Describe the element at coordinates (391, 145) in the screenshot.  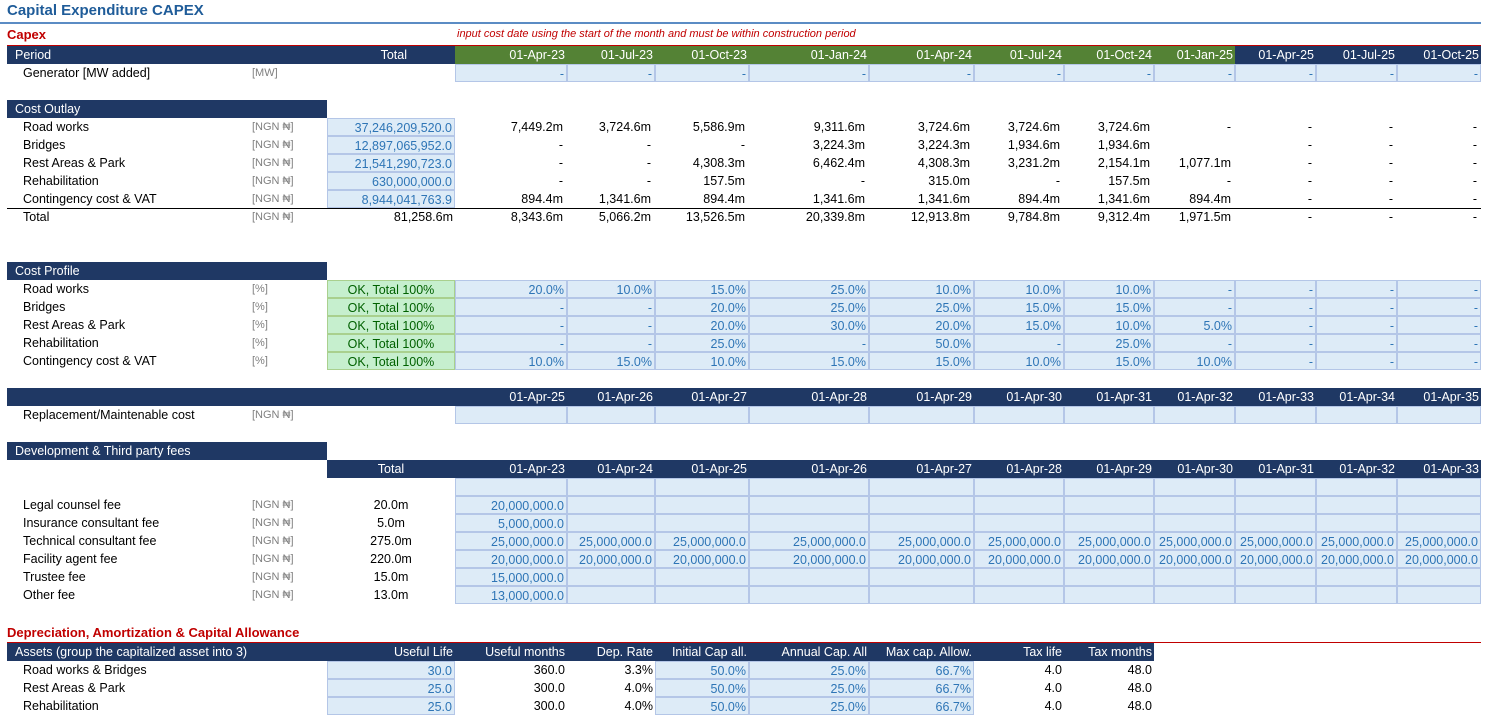
I see `cost-outlay-total-input: 12,897,065,952.0` at that location.